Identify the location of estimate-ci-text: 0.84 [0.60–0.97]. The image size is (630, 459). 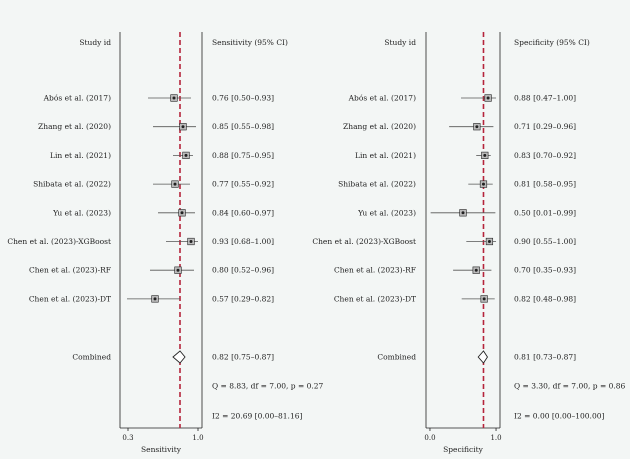
(243, 212).